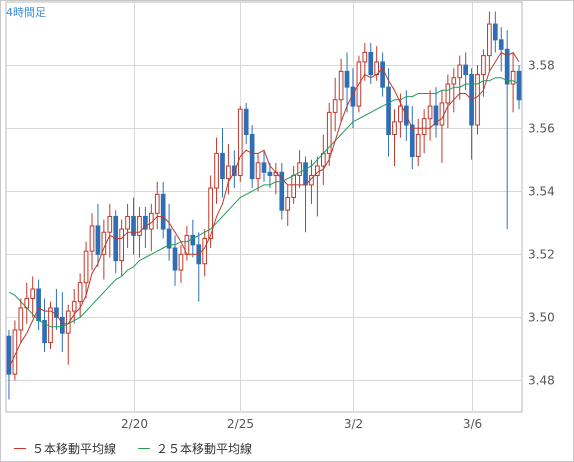  Describe the element at coordinates (541, 192) in the screenshot. I see `y-tick-label: 3.54` at that location.